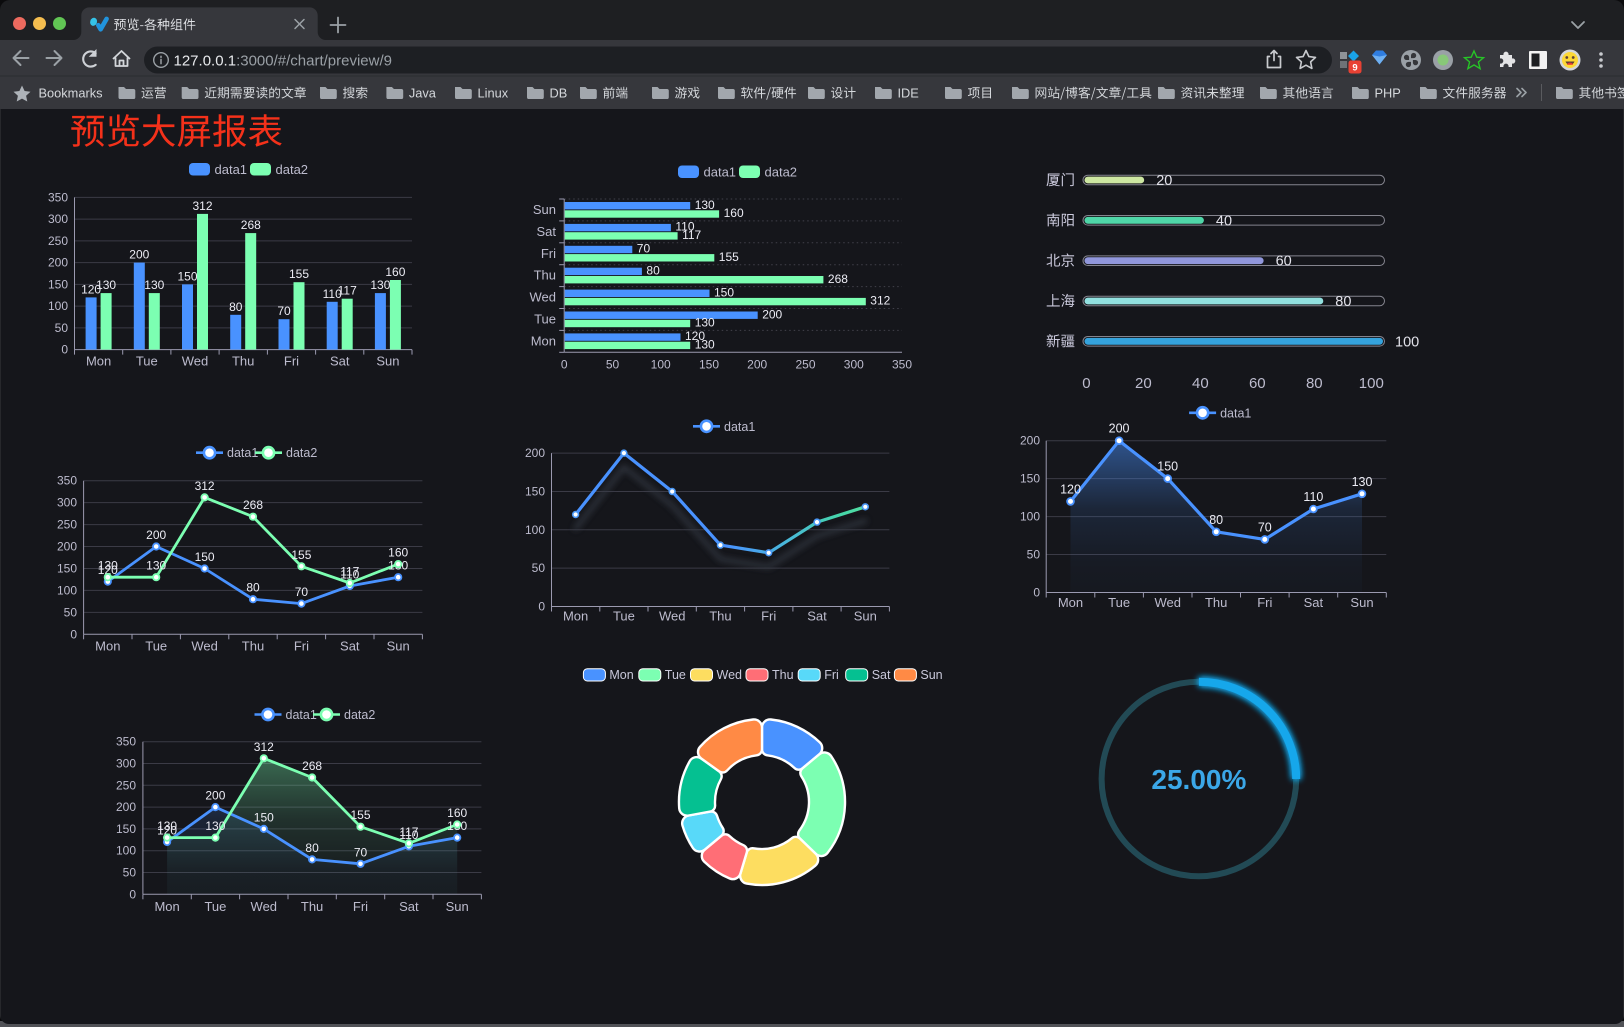 This screenshot has height=1027, width=1624. Describe the element at coordinates (559, 93) in the screenshot. I see `svg-text: DB` at that location.